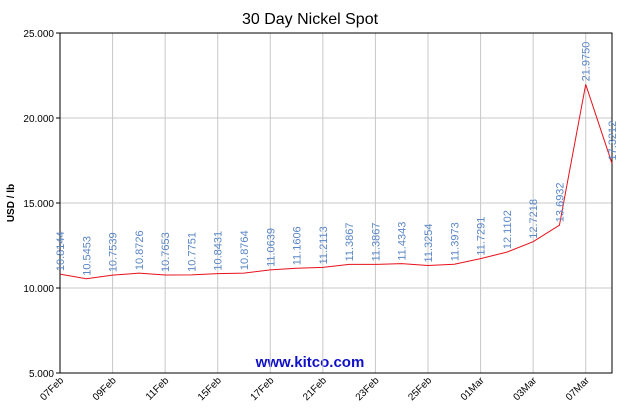 This screenshot has width=633, height=420. I want to click on data-label: 11.1606, so click(298, 245).